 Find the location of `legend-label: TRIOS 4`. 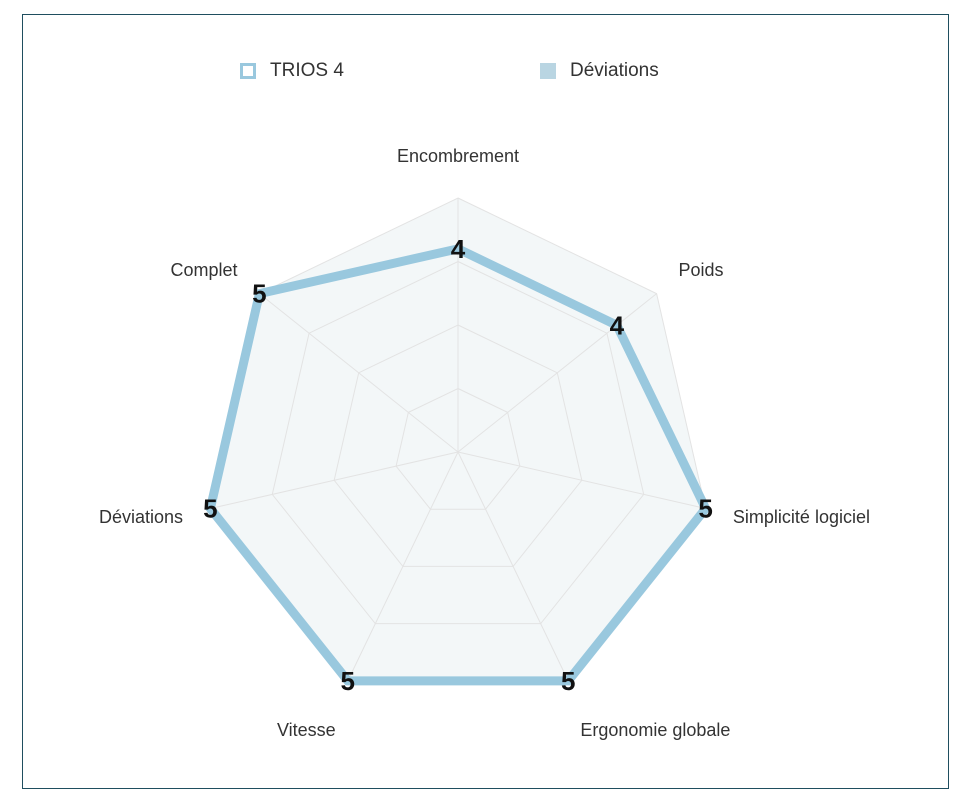

legend-label: TRIOS 4 is located at coordinates (307, 70).